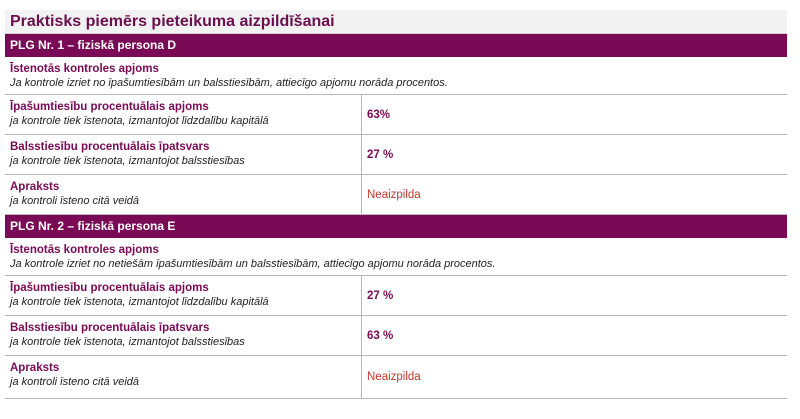  What do you see at coordinates (396, 45) in the screenshot?
I see `section-header-plg-1: PLG Nr. 1 – fiziskā persona D` at bounding box center [396, 45].